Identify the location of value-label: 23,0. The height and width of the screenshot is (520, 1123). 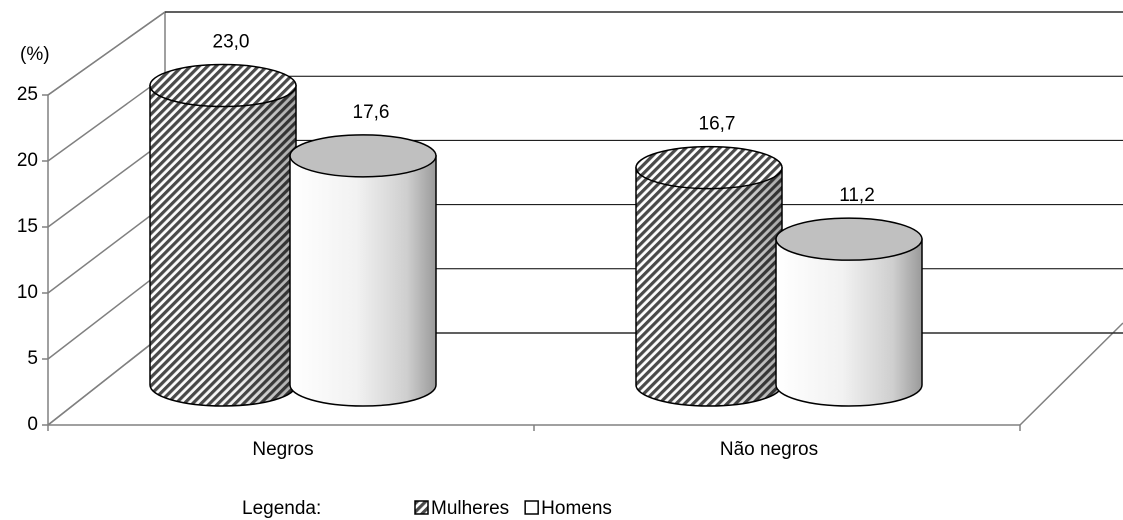
(231, 42).